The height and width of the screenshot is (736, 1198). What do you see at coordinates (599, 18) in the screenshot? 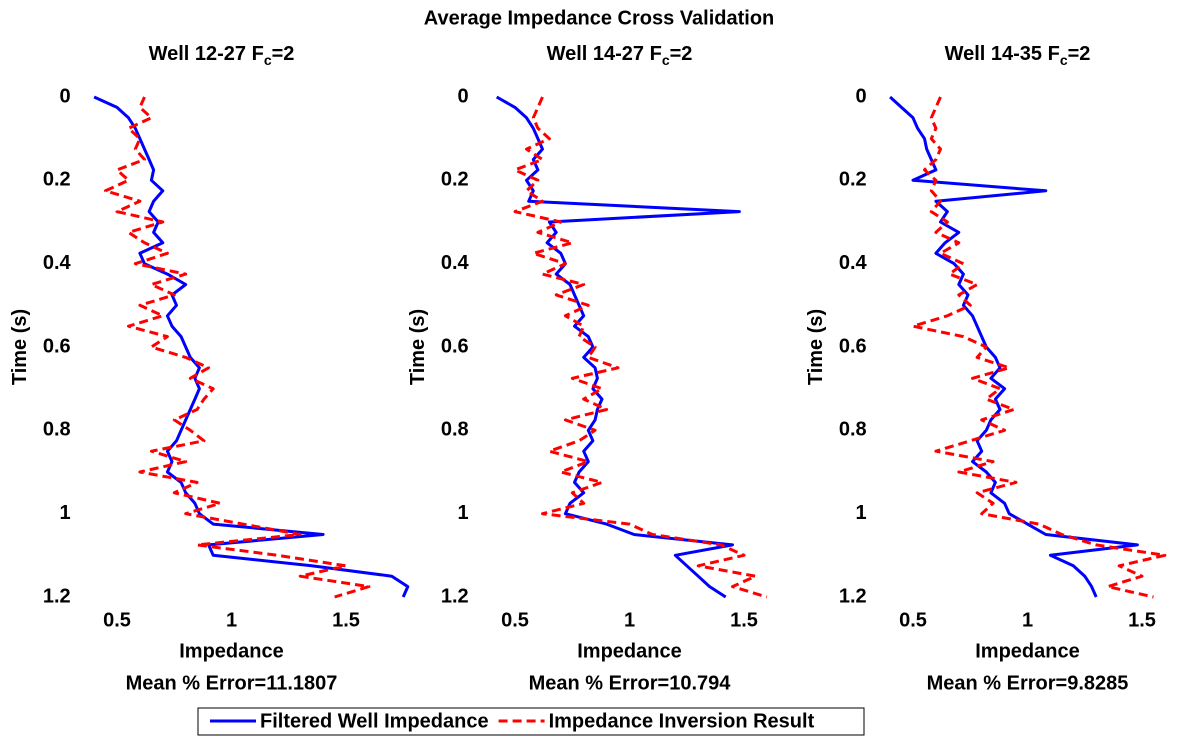
I see `figure-title: Average Impedance Cross Validation` at bounding box center [599, 18].